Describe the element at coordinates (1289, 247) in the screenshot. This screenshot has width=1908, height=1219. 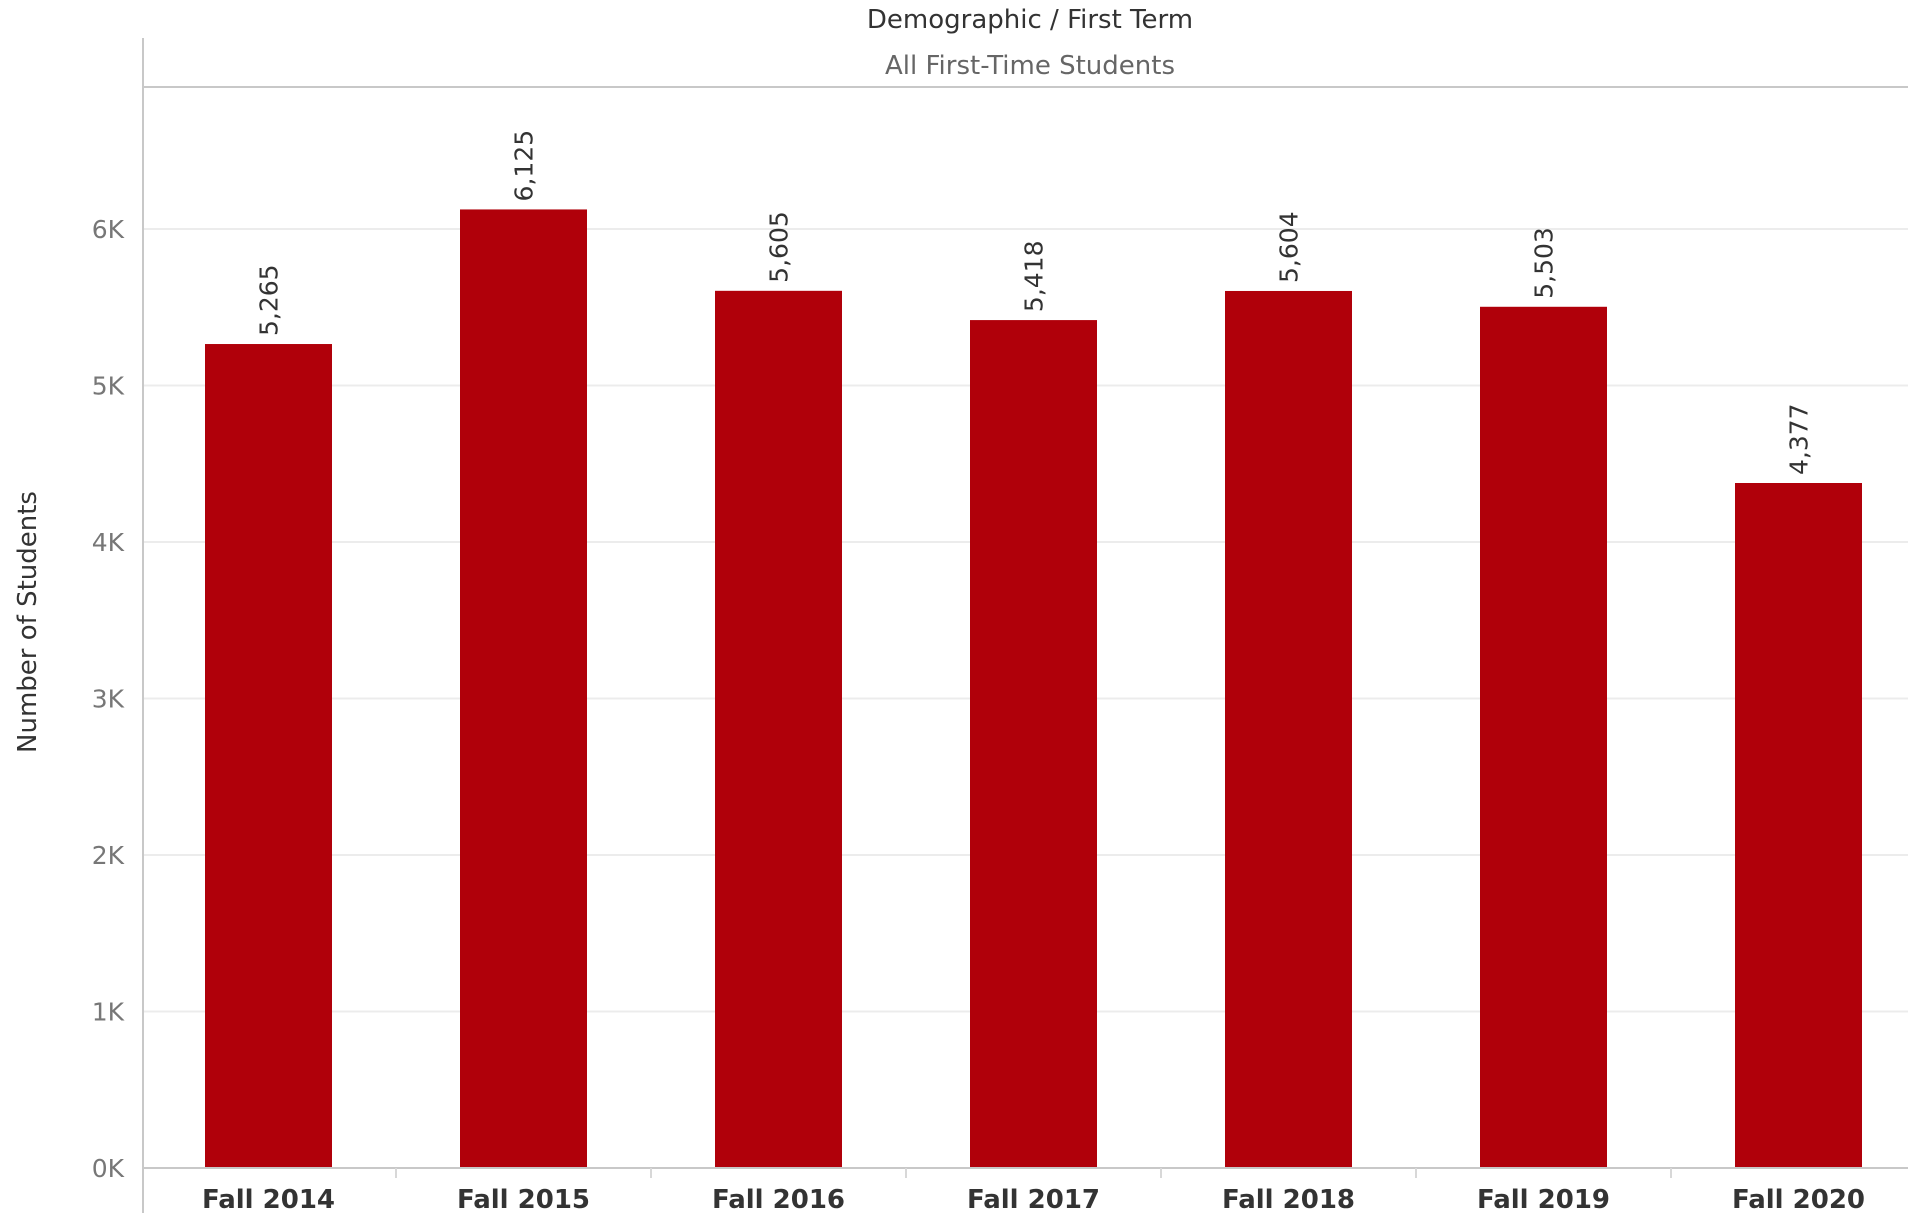
I see `bar-value-label: 5,604` at that location.